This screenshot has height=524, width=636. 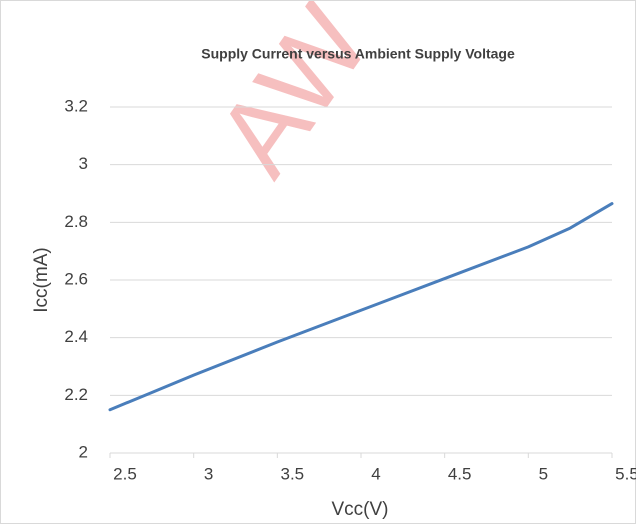 I want to click on x-tick-label: 5.5, so click(x=625, y=473).